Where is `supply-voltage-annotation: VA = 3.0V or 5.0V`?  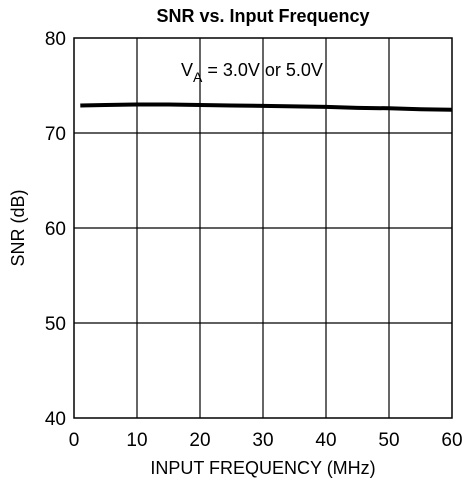 supply-voltage-annotation: VA = 3.0V or 5.0V is located at coordinates (252, 72).